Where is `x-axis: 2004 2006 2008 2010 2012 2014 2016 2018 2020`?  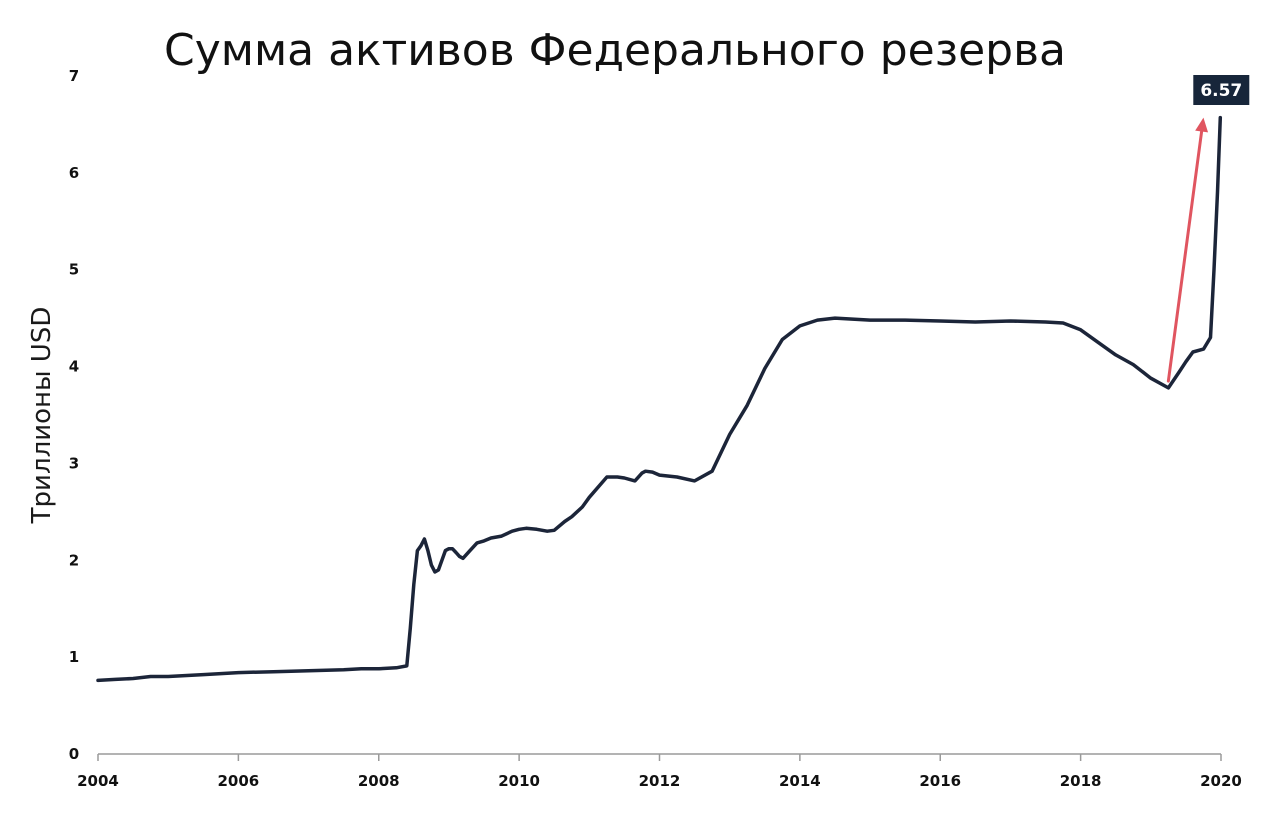 x-axis: 2004 2006 2008 2010 2012 2014 2016 2018 2020 is located at coordinates (659, 771).